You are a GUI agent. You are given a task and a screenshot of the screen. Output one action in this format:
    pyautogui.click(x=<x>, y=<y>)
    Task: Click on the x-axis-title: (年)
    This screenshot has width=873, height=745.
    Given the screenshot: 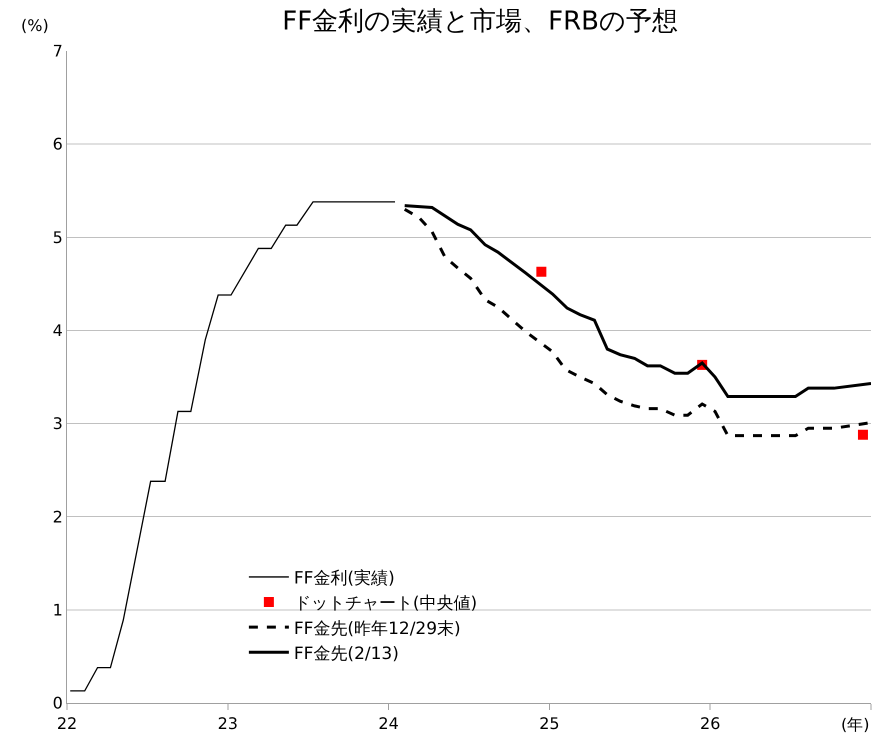 What is the action you would take?
    pyautogui.click(x=855, y=724)
    